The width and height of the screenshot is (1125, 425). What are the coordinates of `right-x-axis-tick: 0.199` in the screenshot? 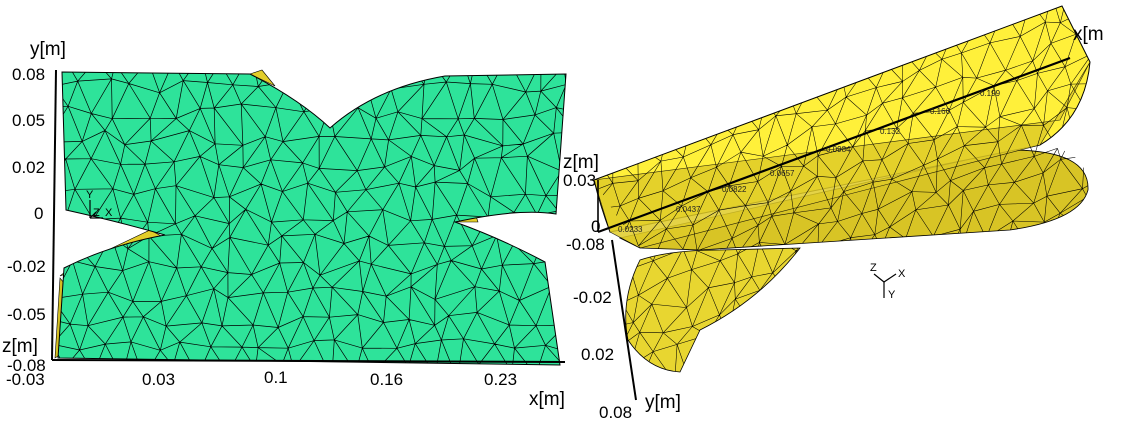 It's located at (990, 93).